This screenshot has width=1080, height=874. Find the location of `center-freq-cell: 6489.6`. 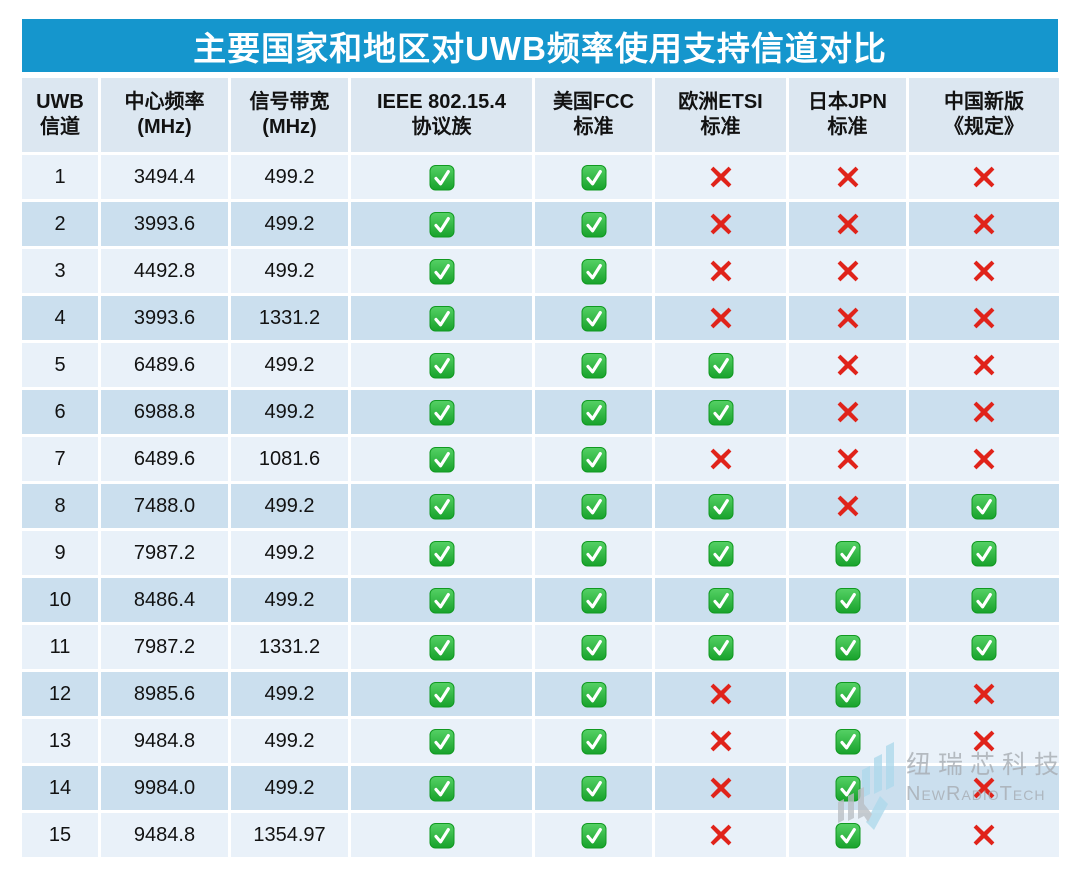

center-freq-cell: 6489.6 is located at coordinates (164, 459).